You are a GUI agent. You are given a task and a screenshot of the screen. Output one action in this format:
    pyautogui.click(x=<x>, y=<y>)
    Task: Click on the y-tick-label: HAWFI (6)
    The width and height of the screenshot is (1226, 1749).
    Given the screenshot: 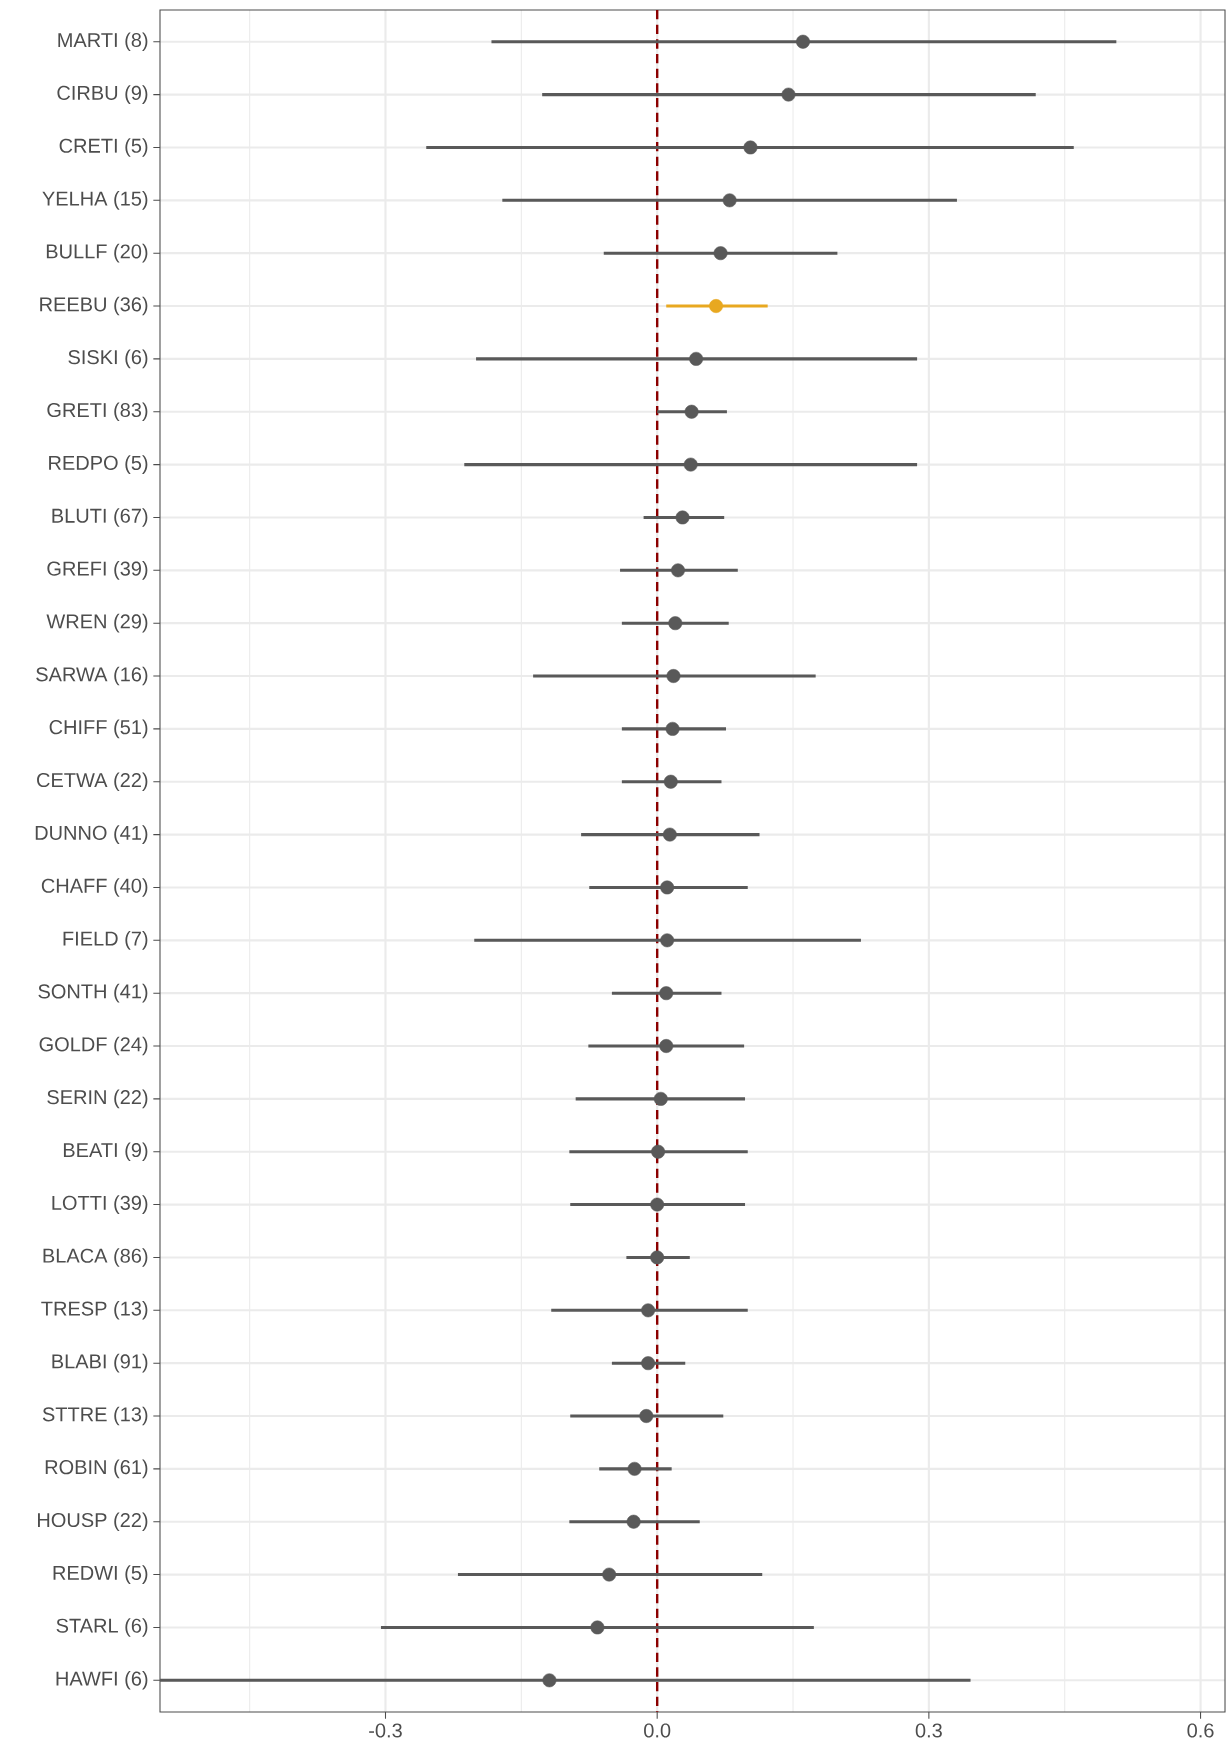 What is the action you would take?
    pyautogui.click(x=102, y=1680)
    